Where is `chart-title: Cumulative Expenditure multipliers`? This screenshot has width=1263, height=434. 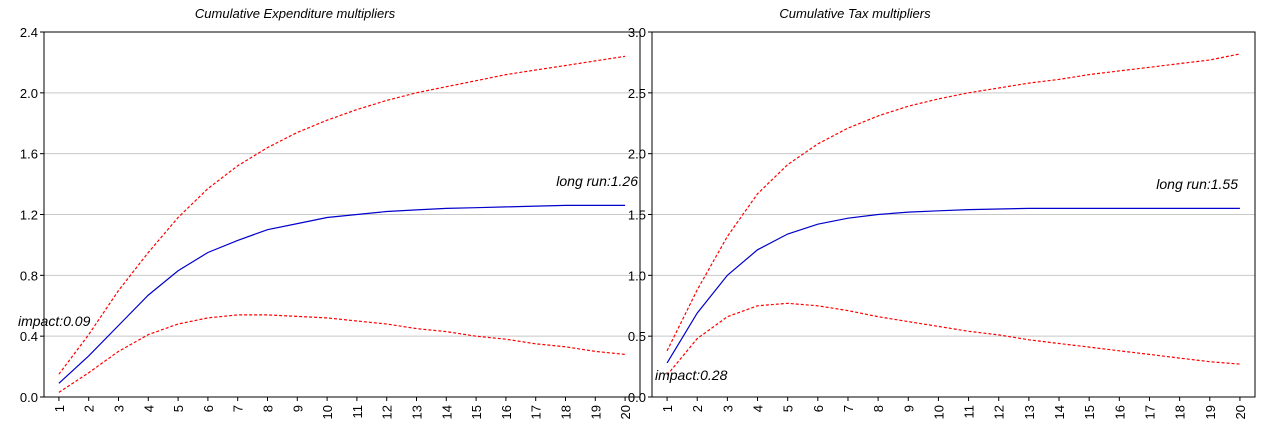 chart-title: Cumulative Expenditure multipliers is located at coordinates (295, 13).